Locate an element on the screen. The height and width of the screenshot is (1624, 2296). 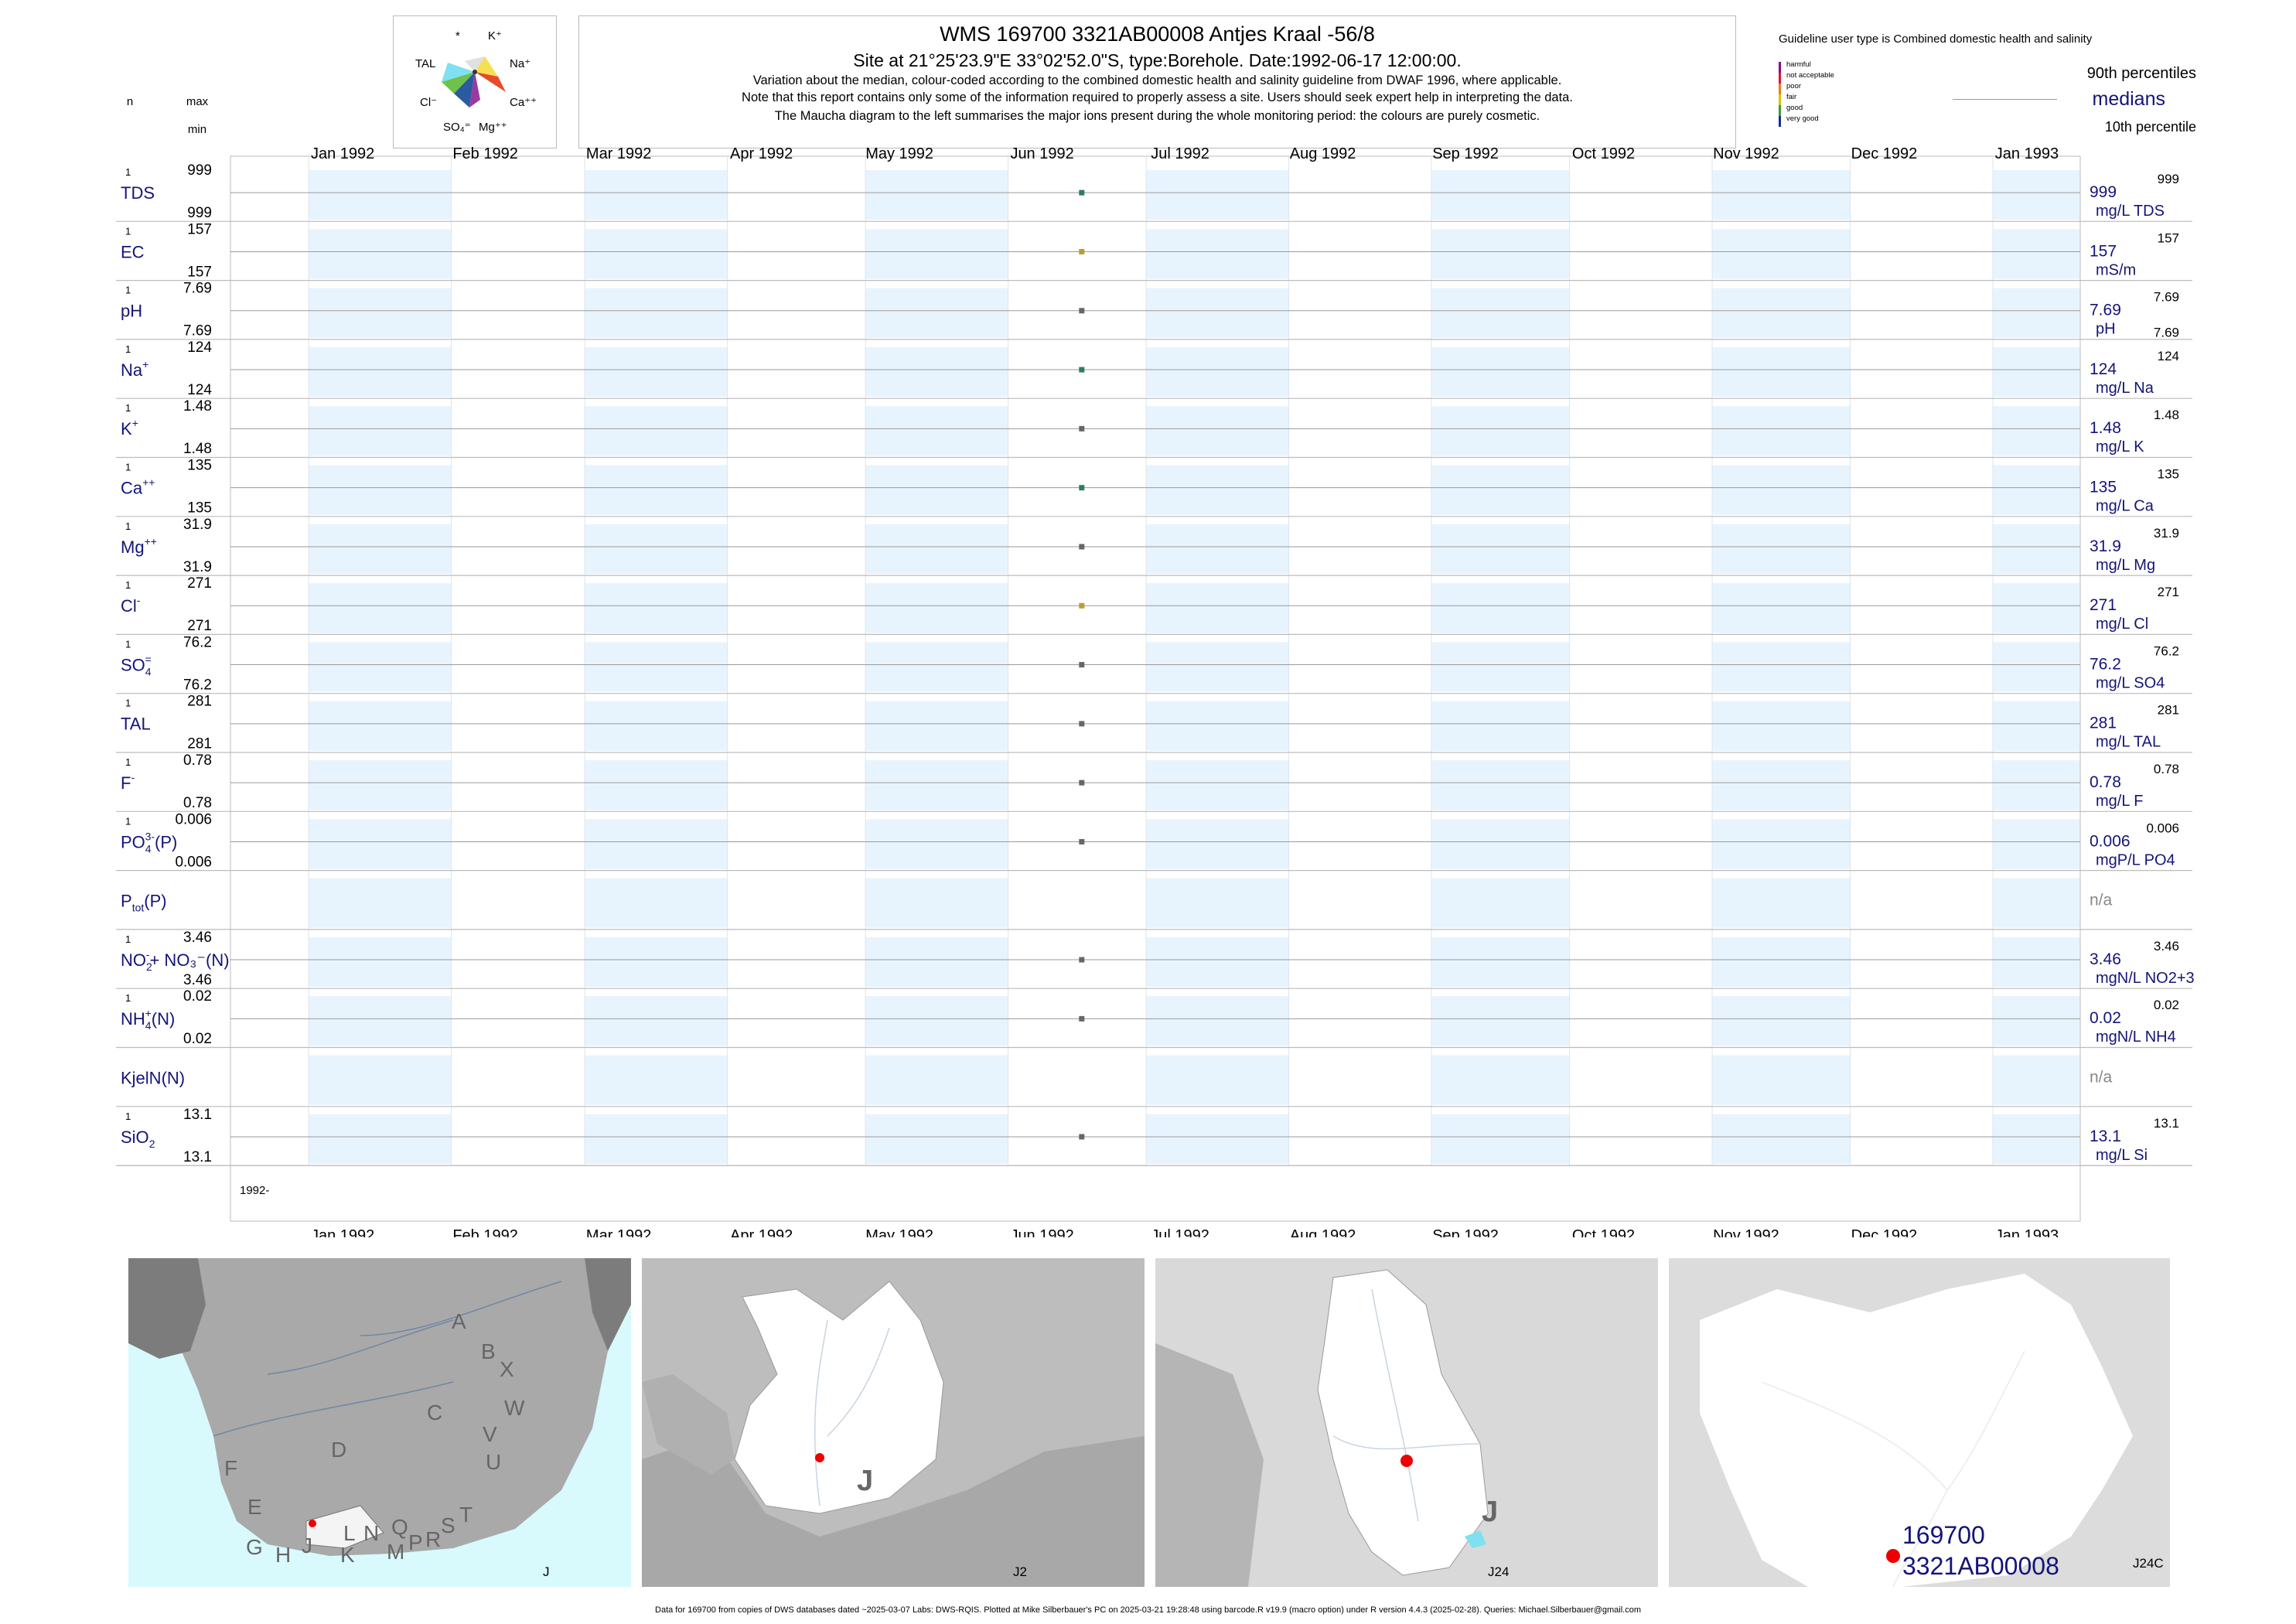
x-tick-label-top: May 1992 is located at coordinates (899, 153).